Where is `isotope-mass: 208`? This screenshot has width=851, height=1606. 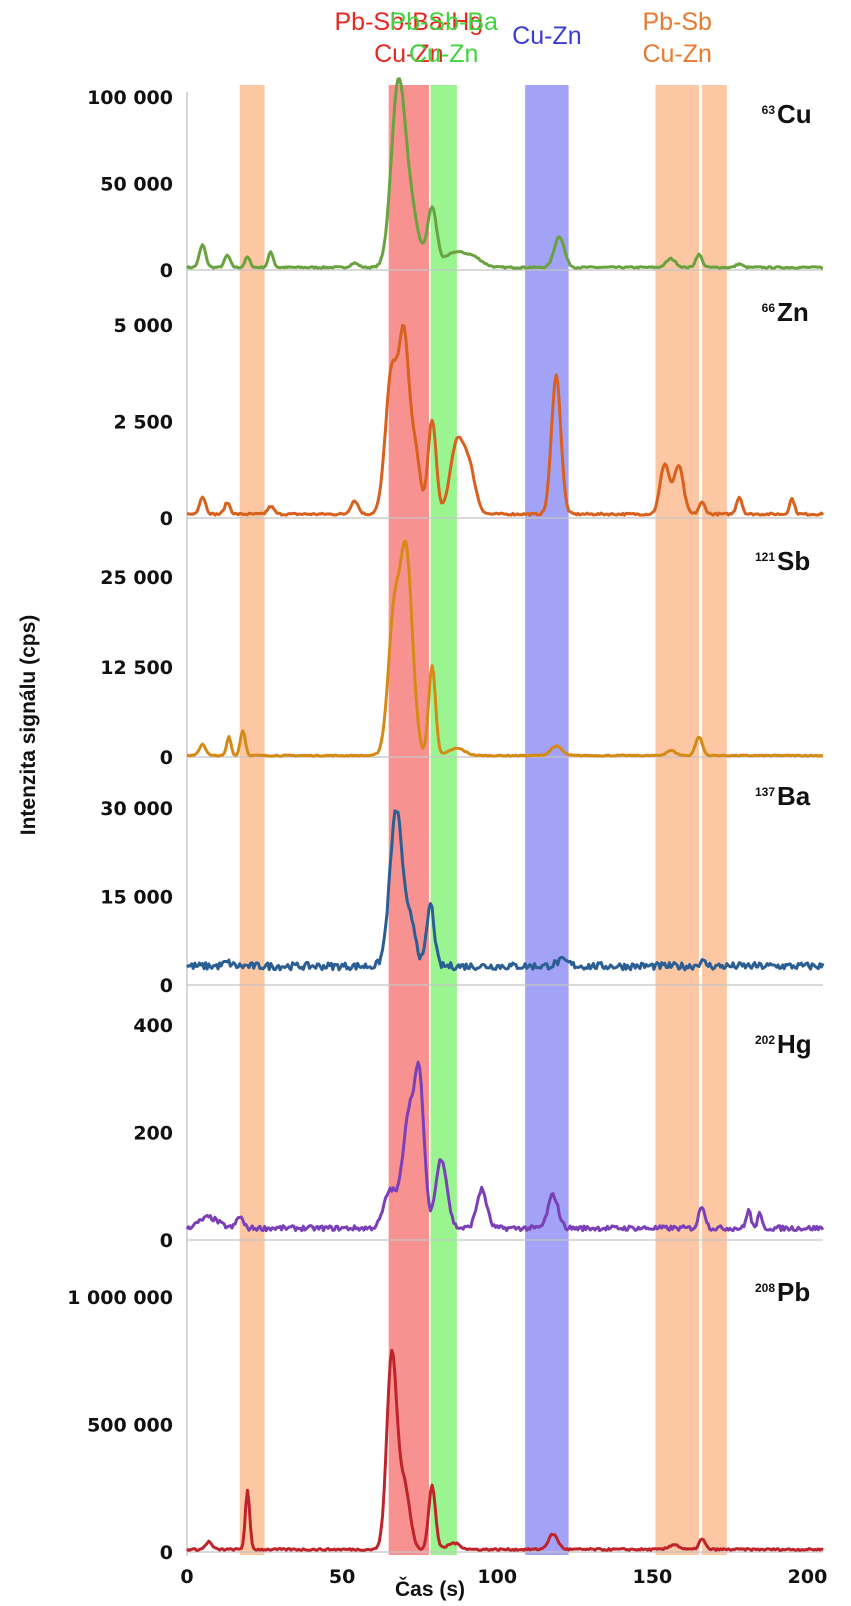 isotope-mass: 208 is located at coordinates (765, 1288).